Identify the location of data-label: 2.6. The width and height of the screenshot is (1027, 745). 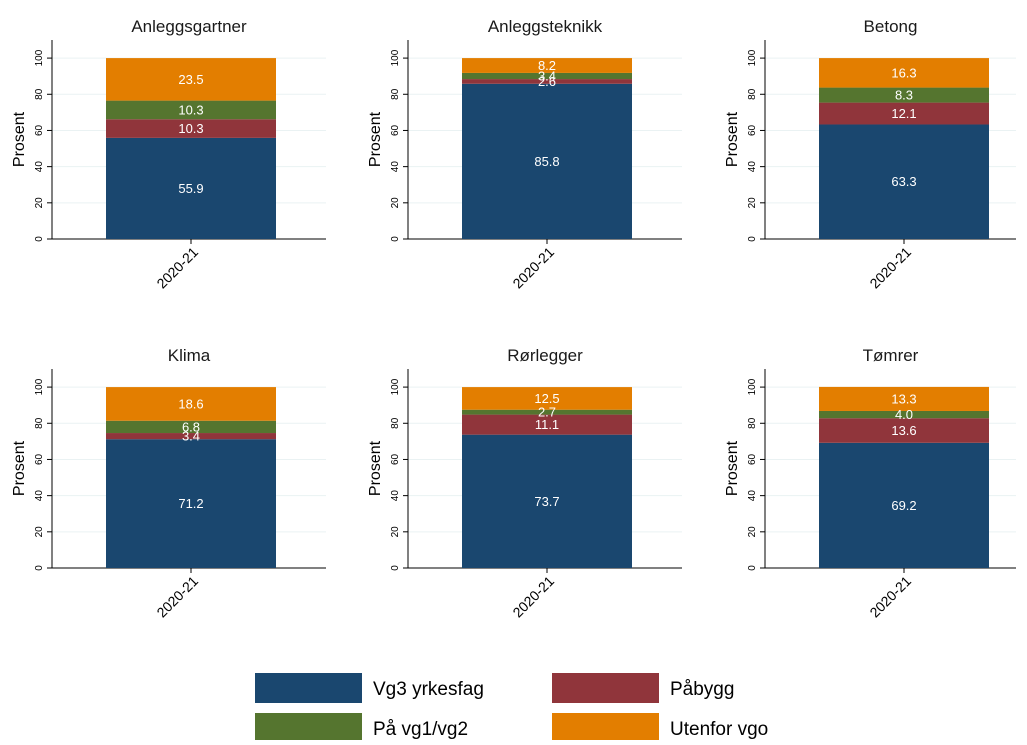
(547, 81).